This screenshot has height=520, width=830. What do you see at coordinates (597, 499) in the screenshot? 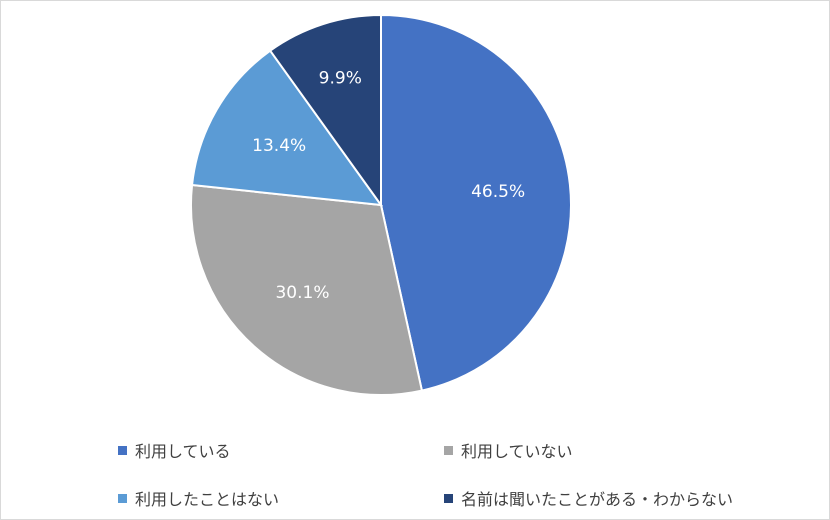
I see `legend-label-heard-of-name: 名前は聞いたことがある・わからない` at bounding box center [597, 499].